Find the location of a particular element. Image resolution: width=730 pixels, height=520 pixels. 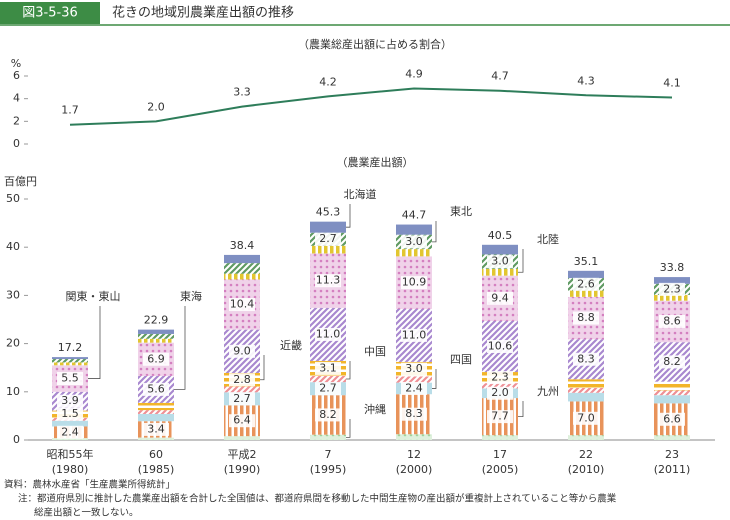

total-label: 44.7 is located at coordinates (414, 215).